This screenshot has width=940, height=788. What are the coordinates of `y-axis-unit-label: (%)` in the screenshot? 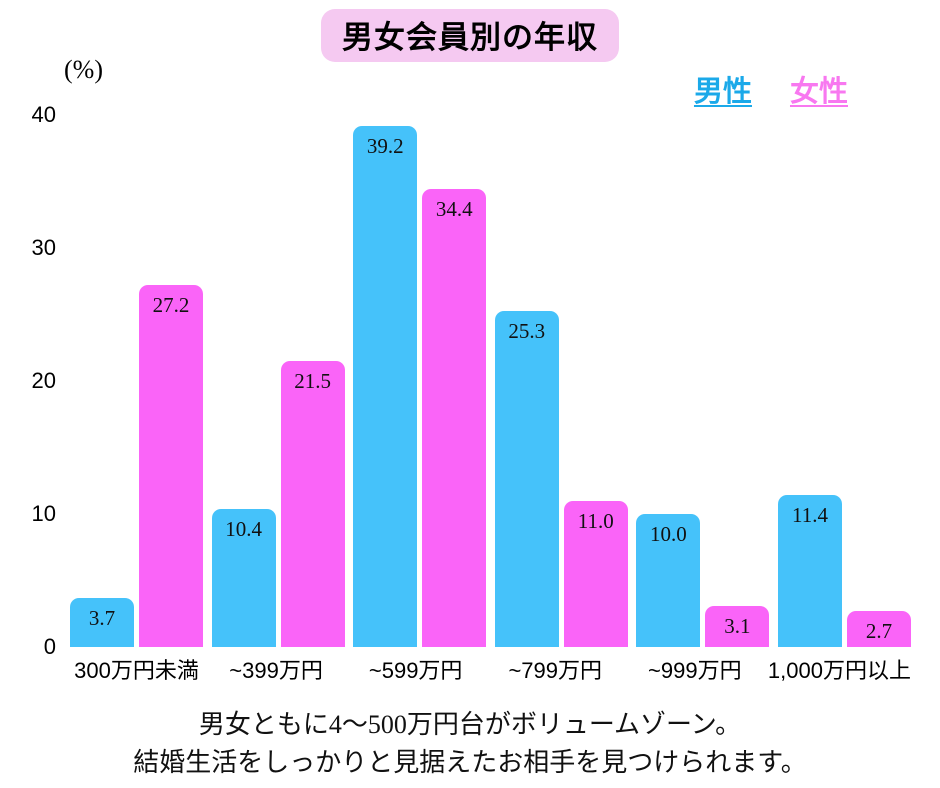 It's located at (83, 69).